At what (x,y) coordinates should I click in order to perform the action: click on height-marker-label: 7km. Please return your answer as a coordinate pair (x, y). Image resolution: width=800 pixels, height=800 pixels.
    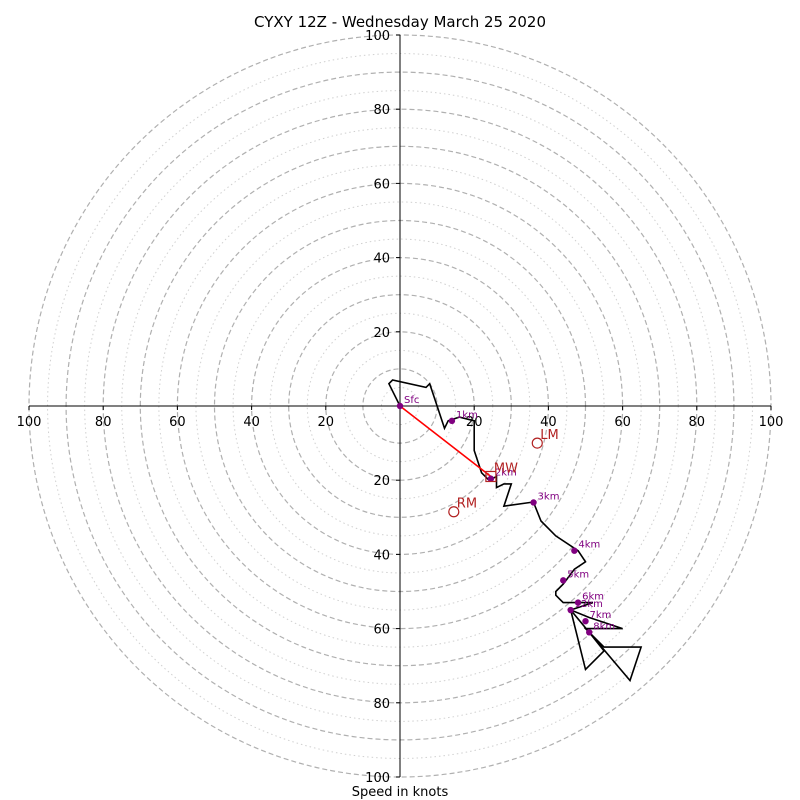
    Looking at the image, I should click on (601, 615).